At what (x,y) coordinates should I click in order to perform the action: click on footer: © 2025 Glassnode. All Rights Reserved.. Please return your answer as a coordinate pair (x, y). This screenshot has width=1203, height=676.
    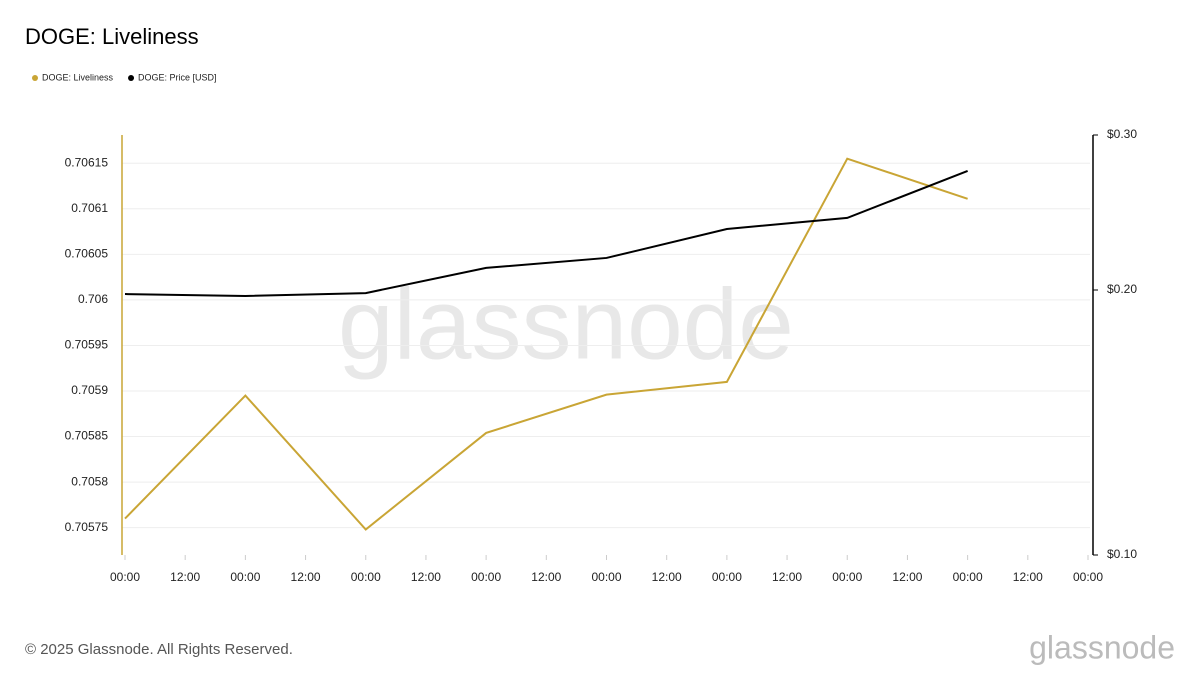
    Looking at the image, I should click on (159, 649).